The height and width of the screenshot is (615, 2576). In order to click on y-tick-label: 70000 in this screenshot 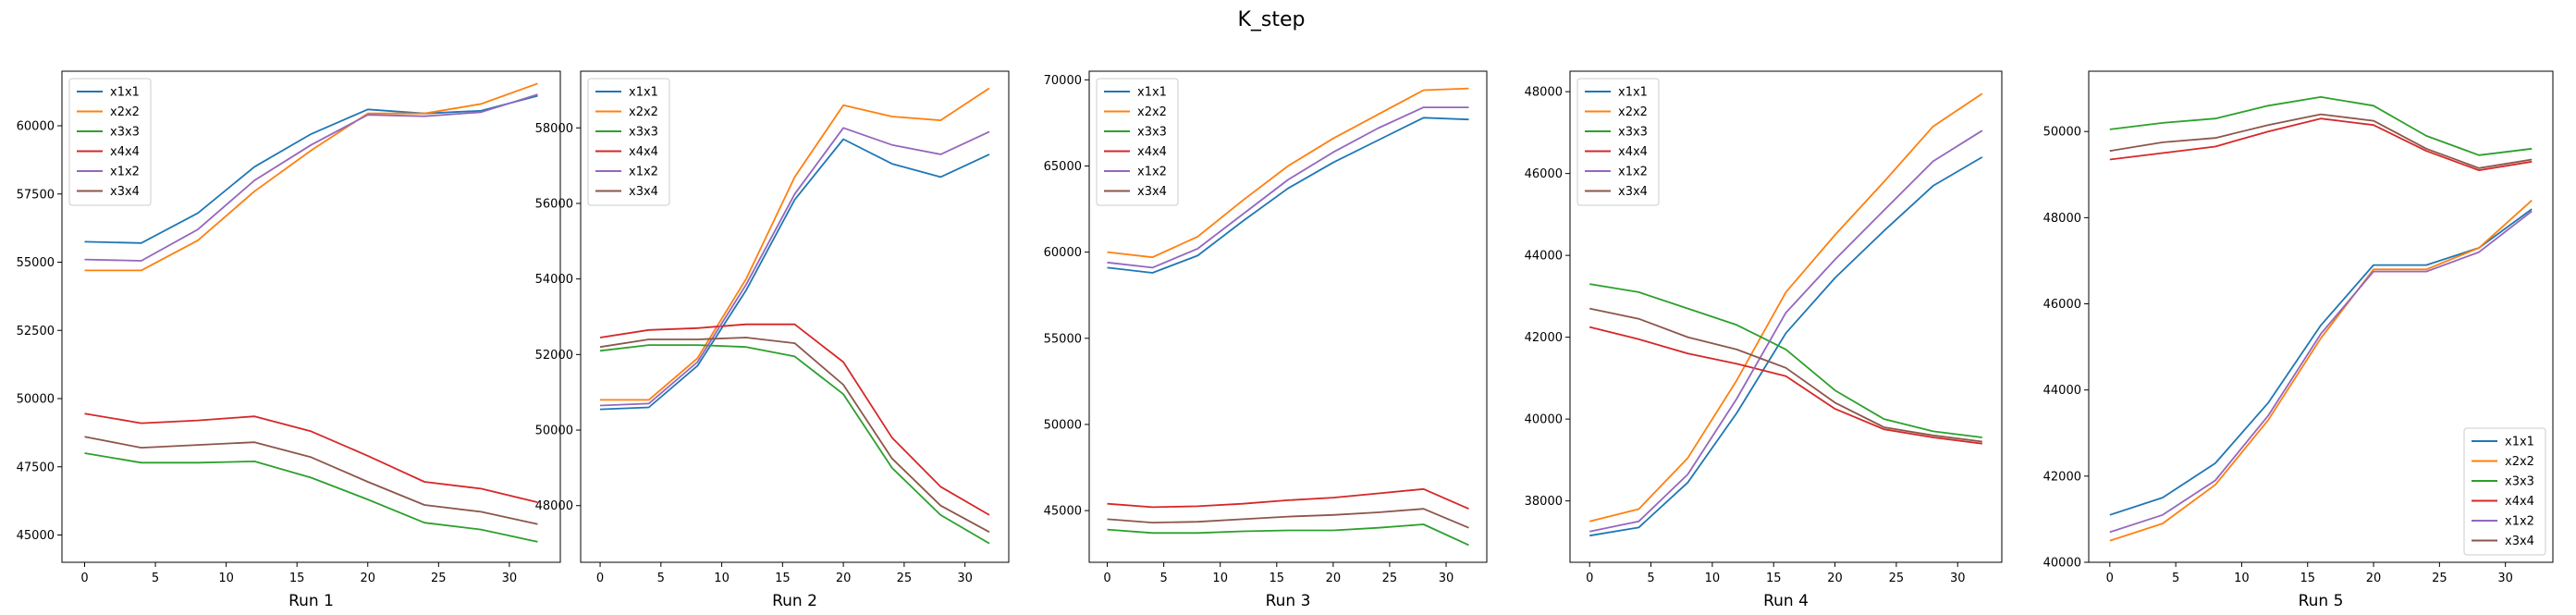, I will do `click(1063, 81)`.